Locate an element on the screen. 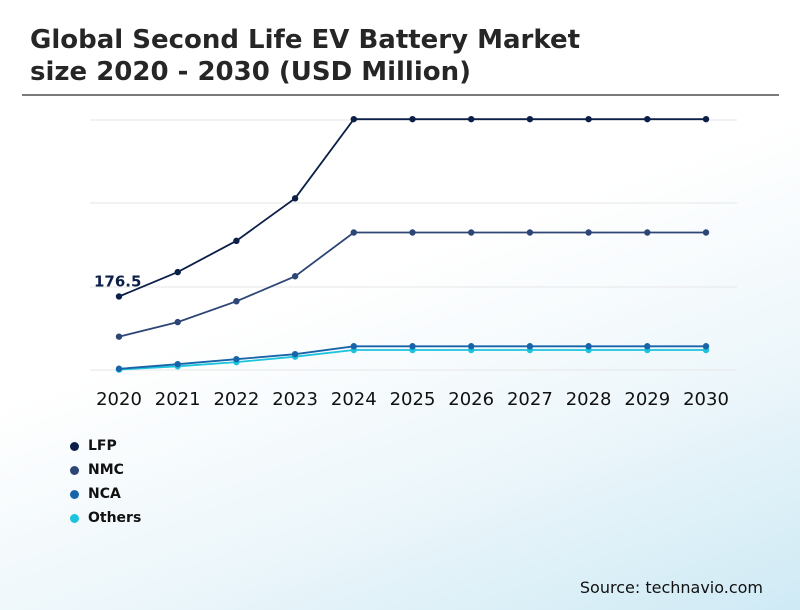  point-lfp-2030 is located at coordinates (706, 119).